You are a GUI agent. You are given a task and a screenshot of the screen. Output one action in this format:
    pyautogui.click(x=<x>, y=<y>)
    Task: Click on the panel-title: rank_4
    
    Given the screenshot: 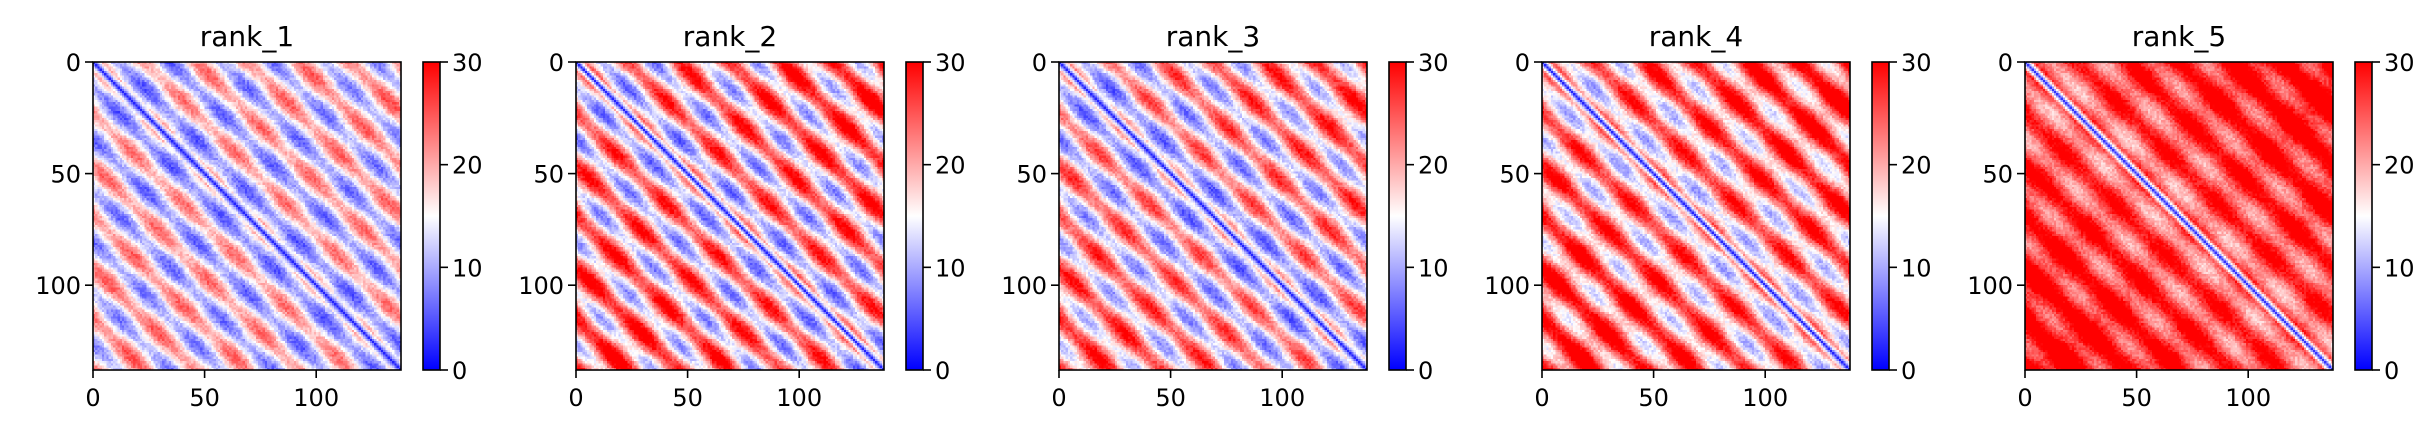 What is the action you would take?
    pyautogui.click(x=1696, y=36)
    